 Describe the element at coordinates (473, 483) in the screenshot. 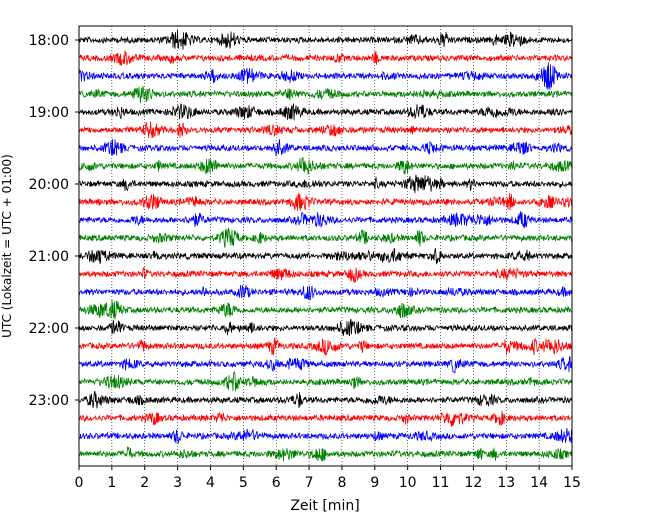

I see `x-tick-label-12: 12` at that location.